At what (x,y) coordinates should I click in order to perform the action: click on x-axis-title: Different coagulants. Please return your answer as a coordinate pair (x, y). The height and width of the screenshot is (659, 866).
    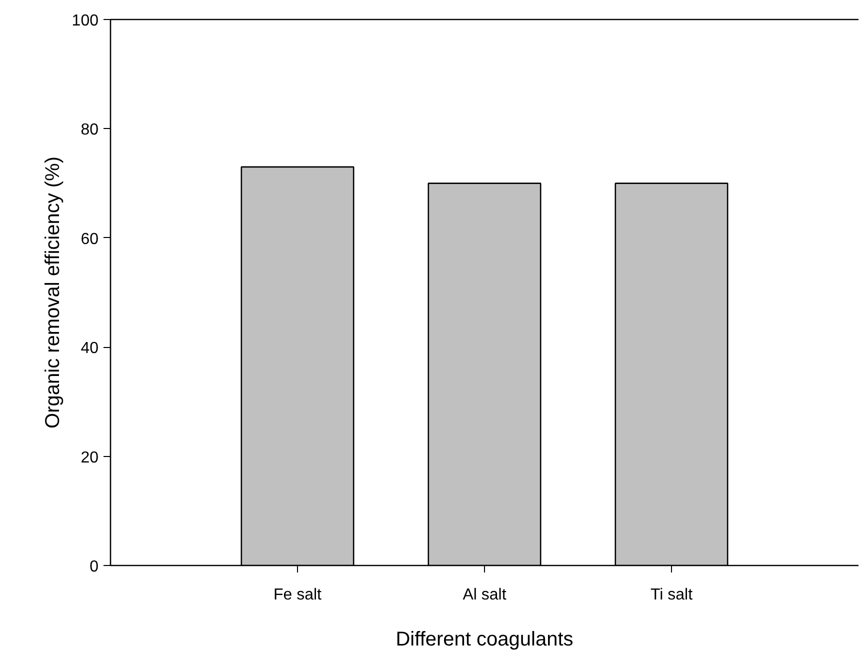
    Looking at the image, I should click on (485, 639).